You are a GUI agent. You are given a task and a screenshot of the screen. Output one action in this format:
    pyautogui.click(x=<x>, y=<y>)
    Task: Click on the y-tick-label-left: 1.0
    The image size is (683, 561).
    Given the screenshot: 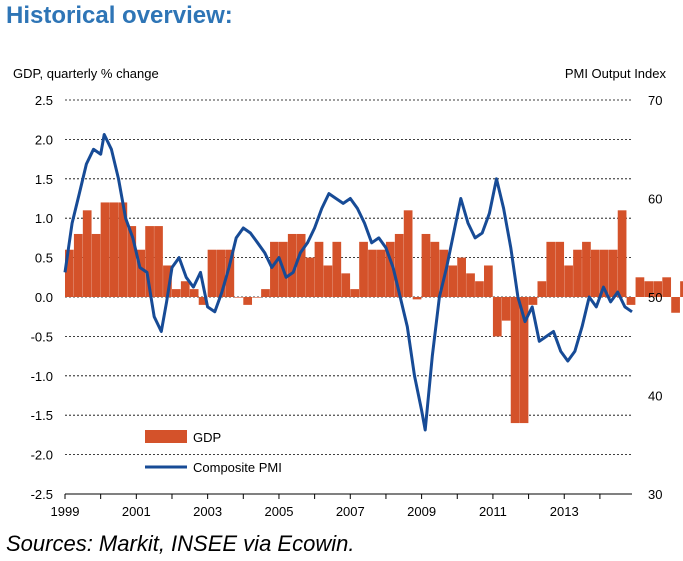 What is the action you would take?
    pyautogui.click(x=44, y=218)
    